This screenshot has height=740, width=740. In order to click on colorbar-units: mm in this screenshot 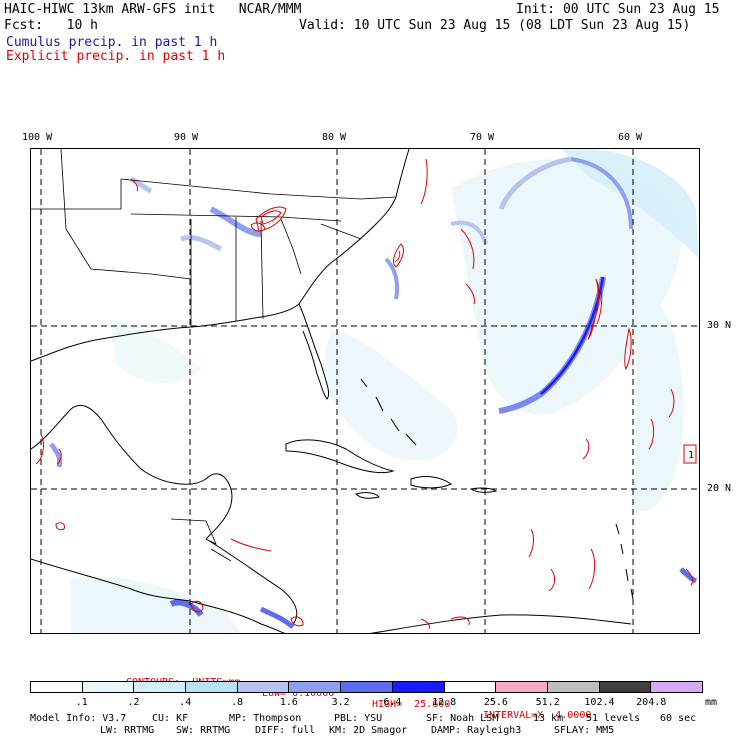, I will do `click(711, 702)`.